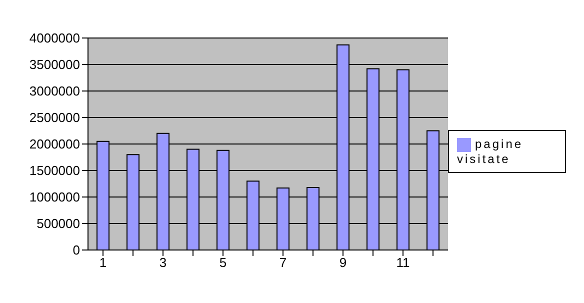  What do you see at coordinates (490, 151) in the screenshot?
I see `legend-label: pagine visitate` at bounding box center [490, 151].